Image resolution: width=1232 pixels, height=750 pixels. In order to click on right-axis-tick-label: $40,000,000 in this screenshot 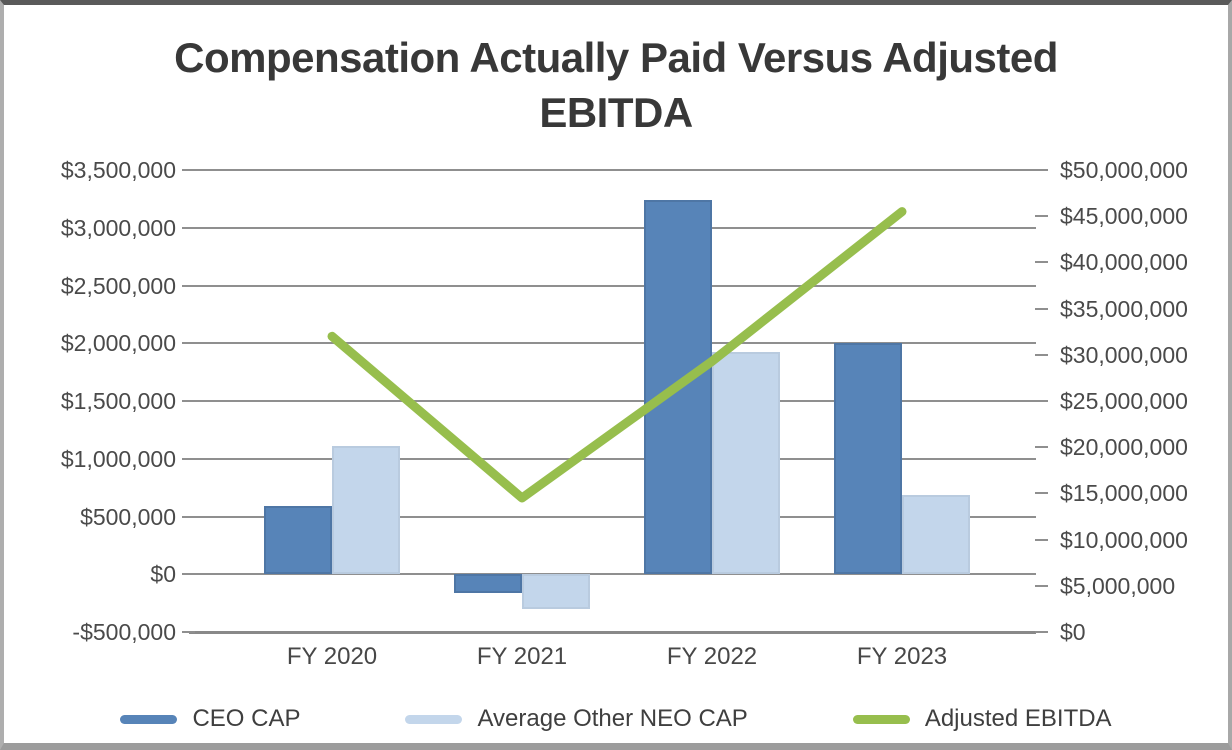, I will do `click(1124, 262)`.